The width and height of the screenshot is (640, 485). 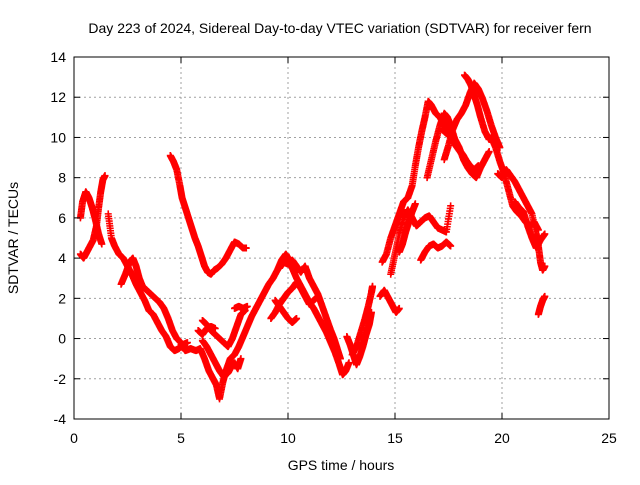 What do you see at coordinates (62, 298) in the screenshot?
I see `y-tick-label: 2` at bounding box center [62, 298].